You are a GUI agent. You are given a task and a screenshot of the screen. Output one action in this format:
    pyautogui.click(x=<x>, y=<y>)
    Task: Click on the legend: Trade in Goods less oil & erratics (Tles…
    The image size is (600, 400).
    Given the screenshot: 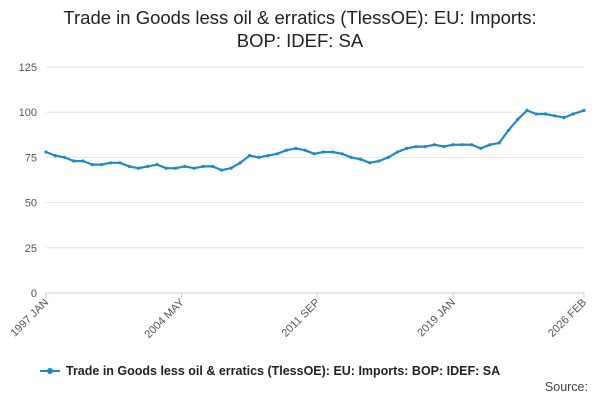 What is the action you would take?
    pyautogui.click(x=320, y=371)
    